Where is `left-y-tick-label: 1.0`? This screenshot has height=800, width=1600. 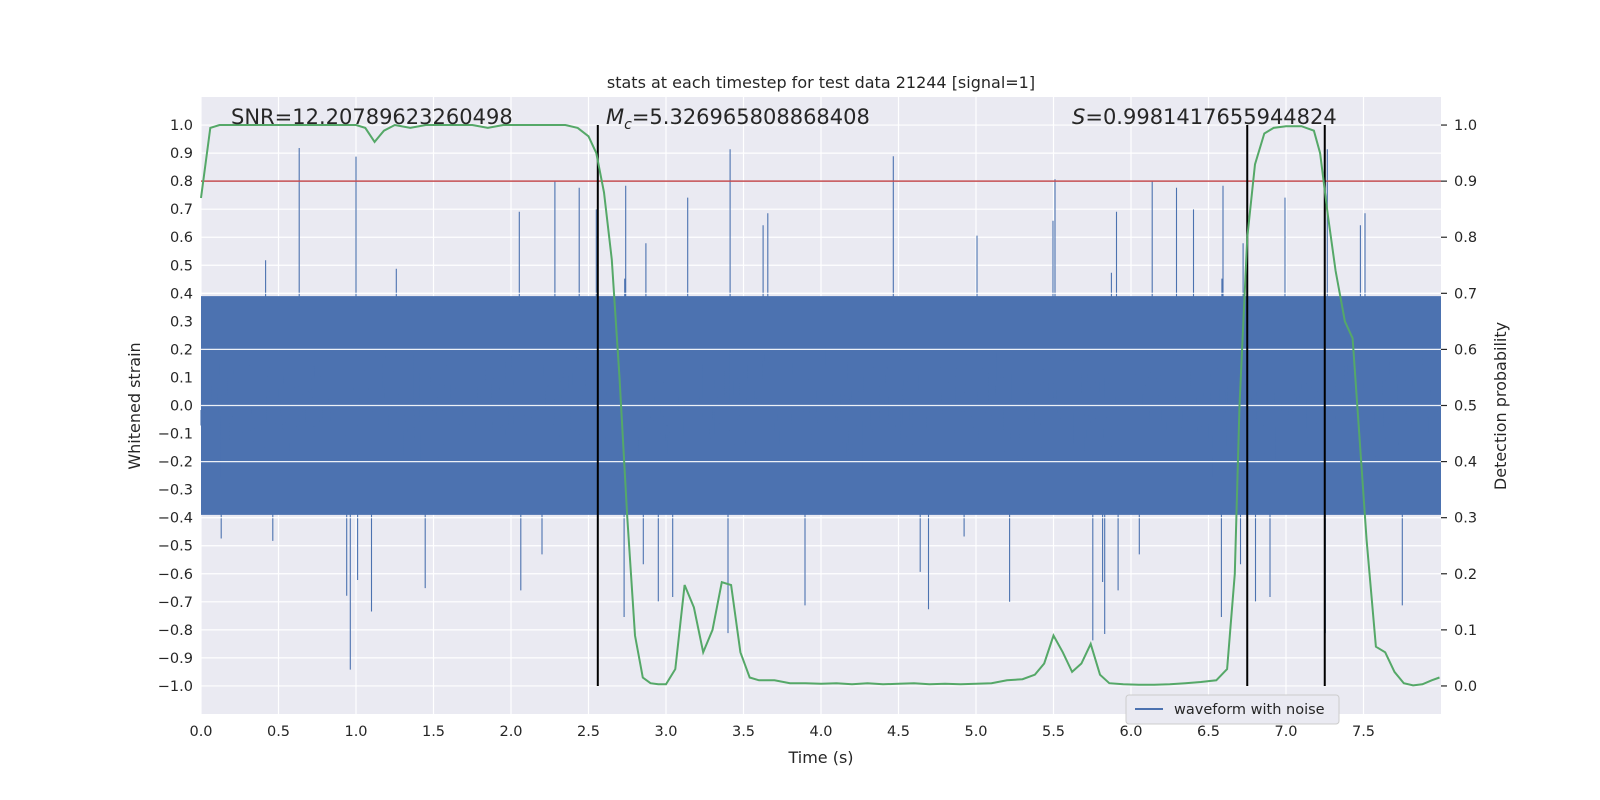 left-y-tick-label: 1.0 is located at coordinates (181, 126).